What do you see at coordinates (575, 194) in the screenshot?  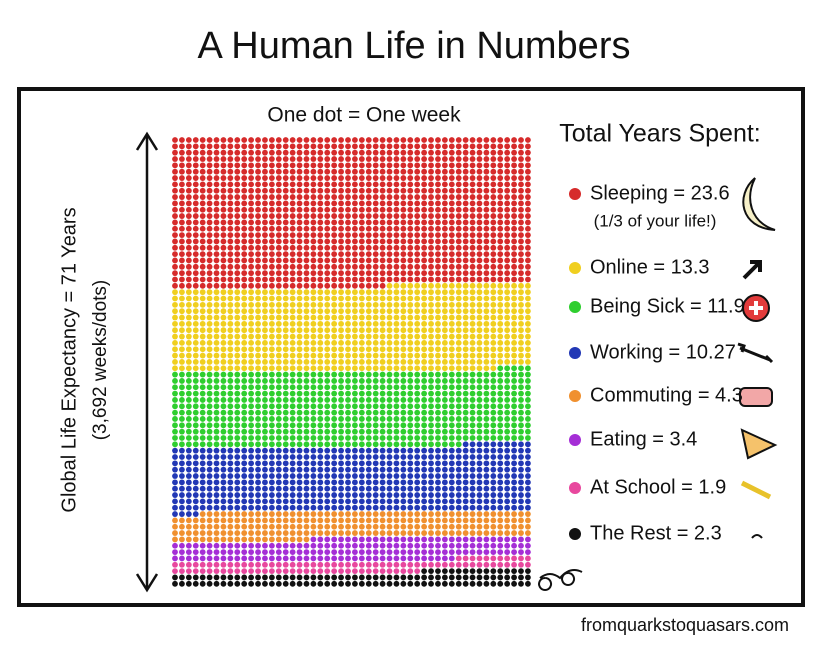 I see `legend-swatch` at bounding box center [575, 194].